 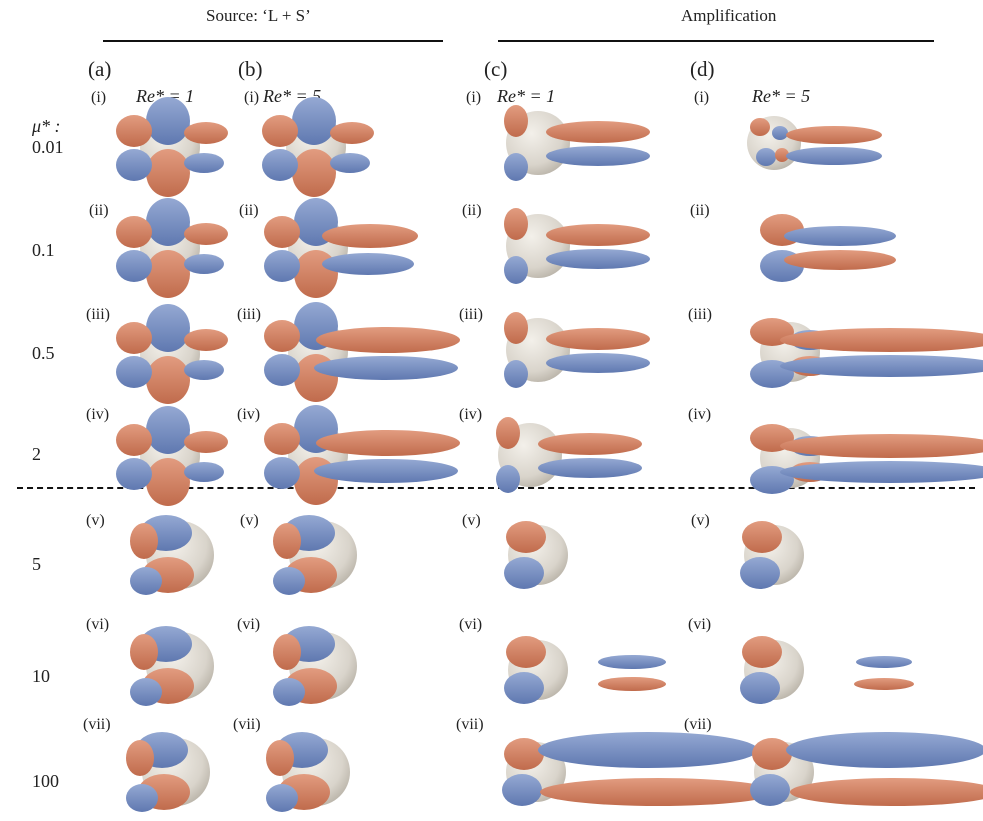 What do you see at coordinates (249, 414) in the screenshot?
I see `panel-label-b-iv: (iv)` at bounding box center [249, 414].